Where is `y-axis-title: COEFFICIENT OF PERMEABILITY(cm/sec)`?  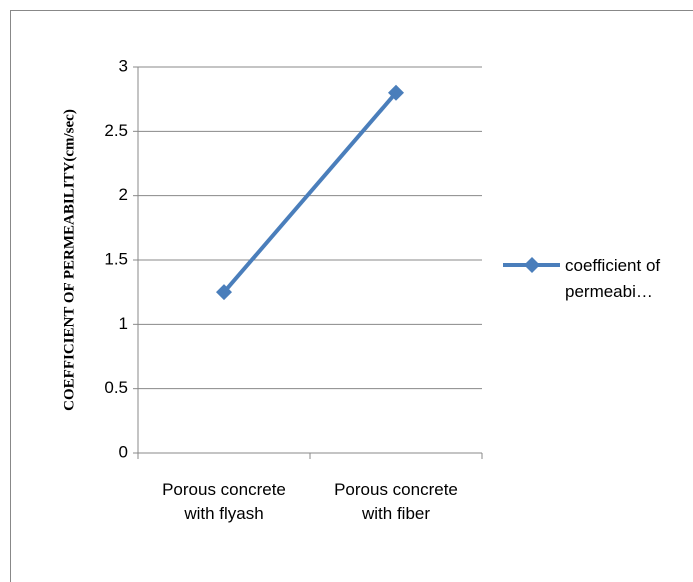 y-axis-title: COEFFICIENT OF PERMEABILITY(cm/sec) is located at coordinates (69, 260).